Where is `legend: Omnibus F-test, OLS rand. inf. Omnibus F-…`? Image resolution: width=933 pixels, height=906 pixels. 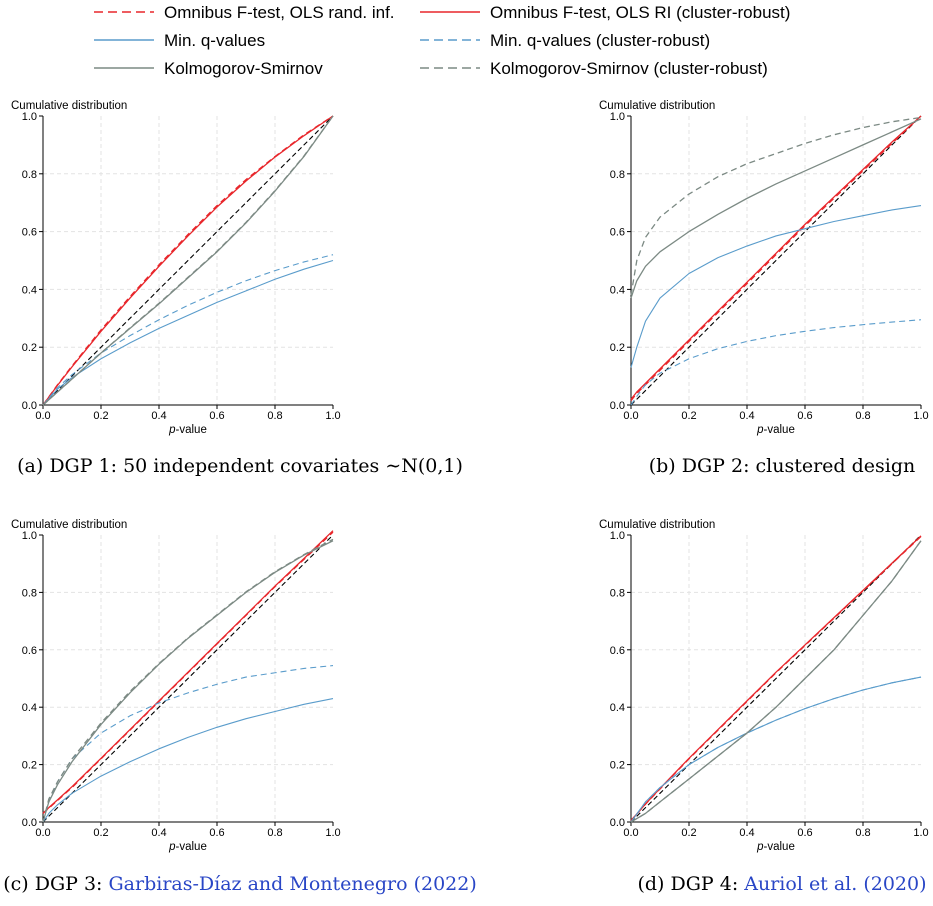 legend: Omnibus F-test, OLS rand. inf. Omnibus F-… is located at coordinates (442, 40).